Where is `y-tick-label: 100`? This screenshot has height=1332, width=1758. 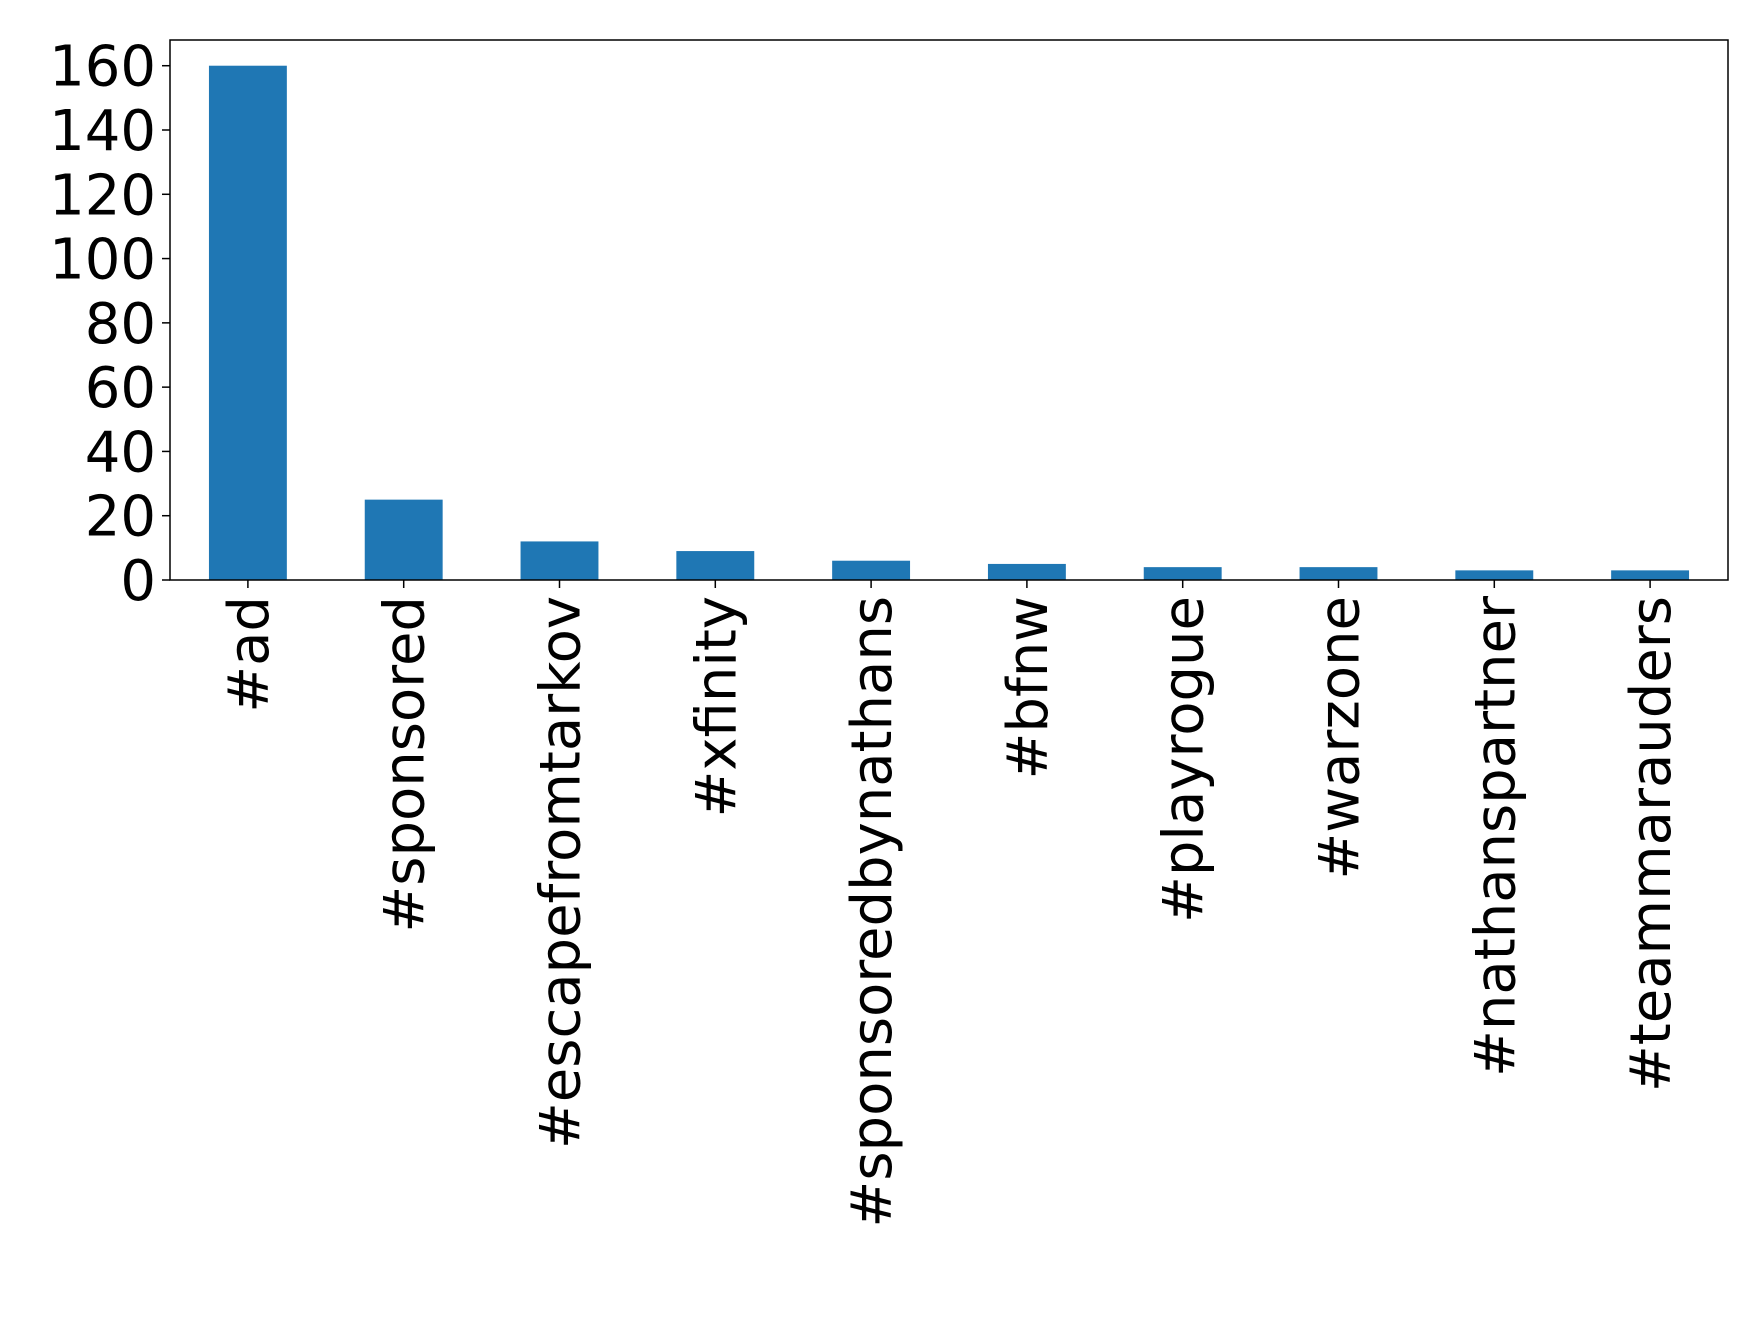 y-tick-label: 100 is located at coordinates (102, 260).